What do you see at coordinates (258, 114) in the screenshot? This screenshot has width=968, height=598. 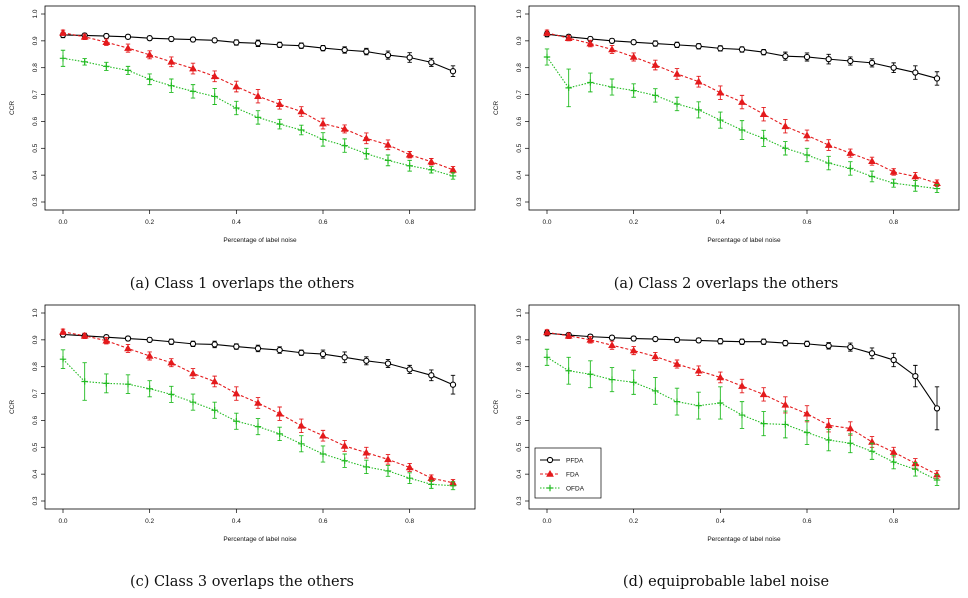 I see `series-ofda` at bounding box center [258, 114].